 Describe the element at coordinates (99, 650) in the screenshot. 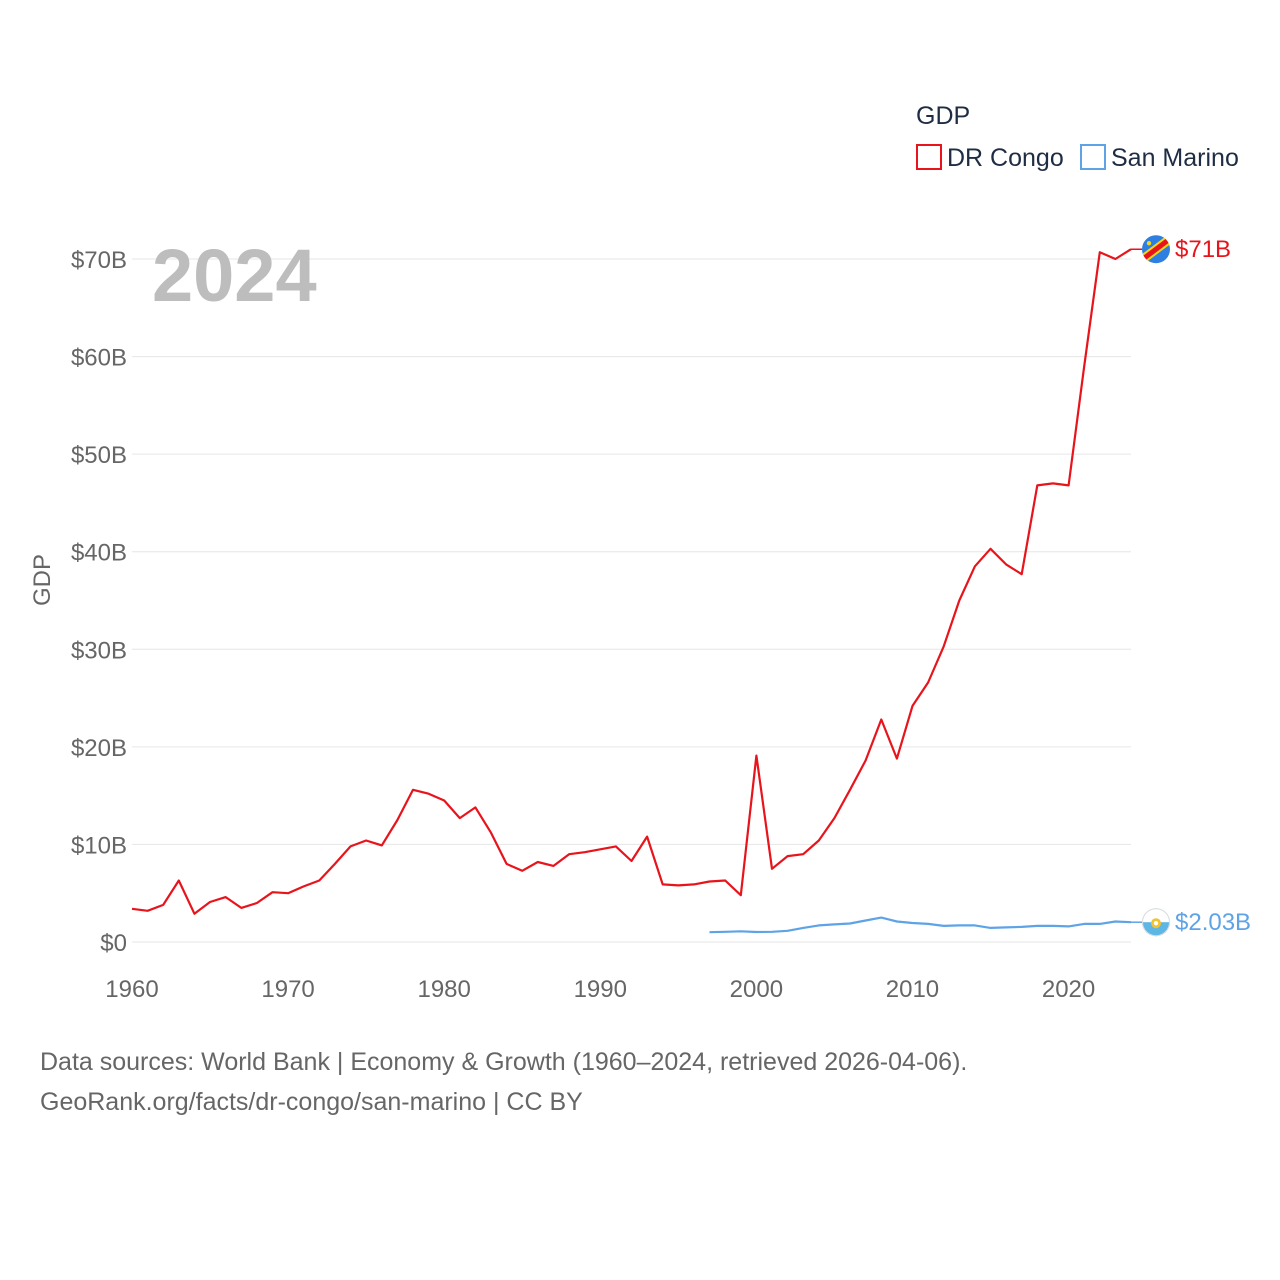

I see `y-tick-label: $30B` at that location.